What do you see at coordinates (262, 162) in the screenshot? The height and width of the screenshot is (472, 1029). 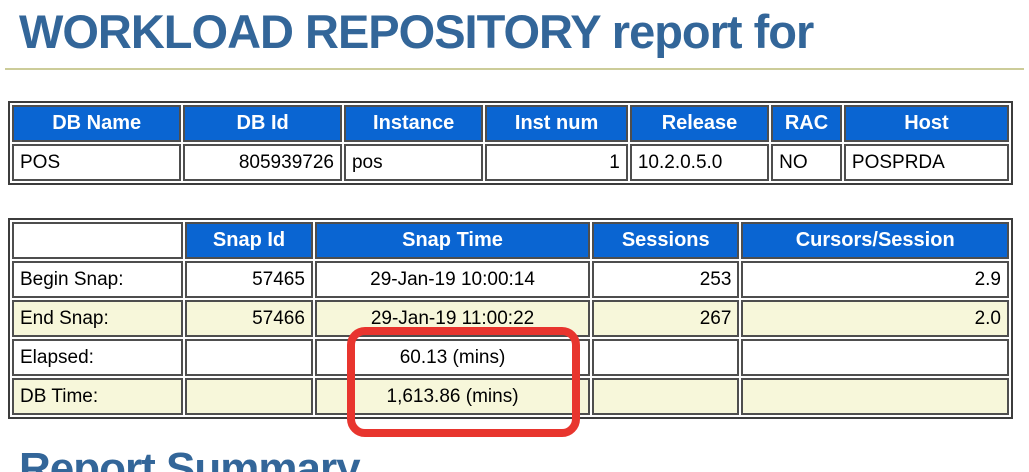 I see `db-id-cell: 805939726` at bounding box center [262, 162].